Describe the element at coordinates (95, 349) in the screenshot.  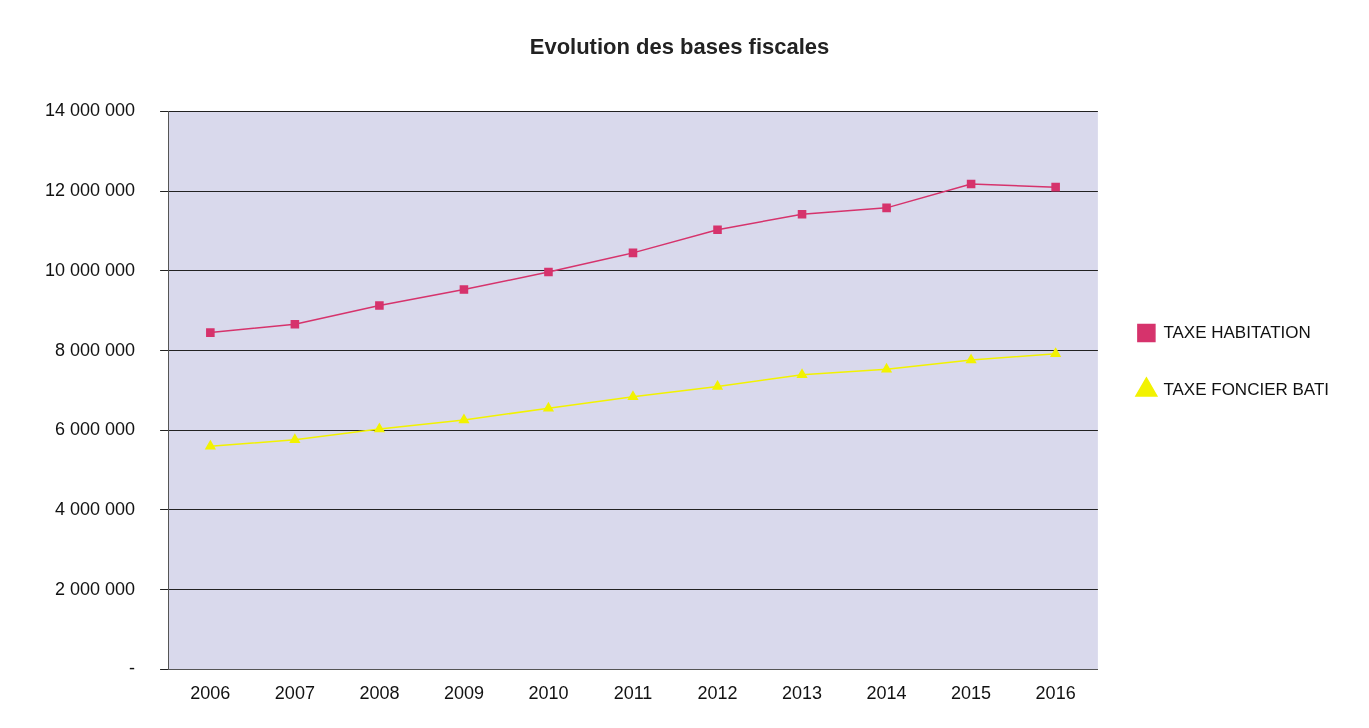
I see `y-tick-label: 8 000 000` at that location.